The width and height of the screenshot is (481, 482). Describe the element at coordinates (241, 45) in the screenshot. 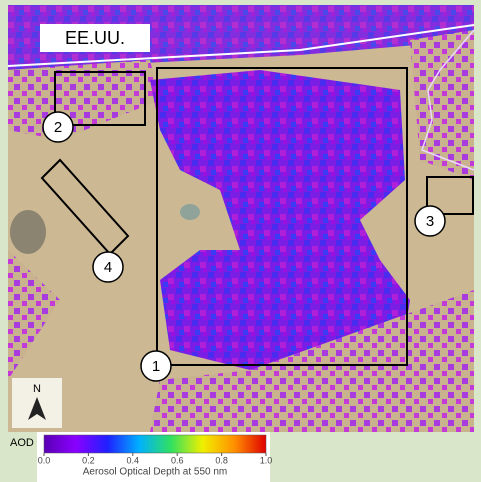

I see `border-line` at that location.